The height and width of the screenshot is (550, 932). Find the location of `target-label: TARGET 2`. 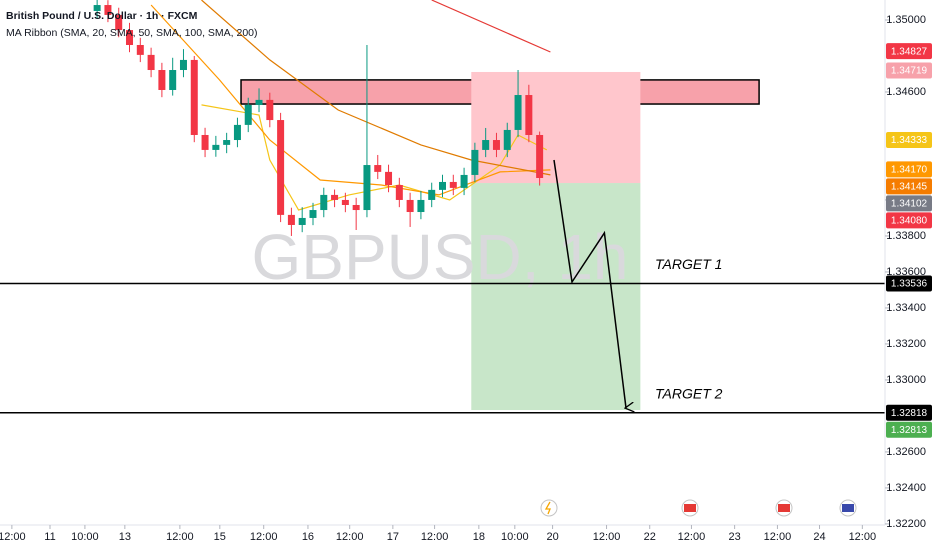

target-label: TARGET 2 is located at coordinates (689, 393).